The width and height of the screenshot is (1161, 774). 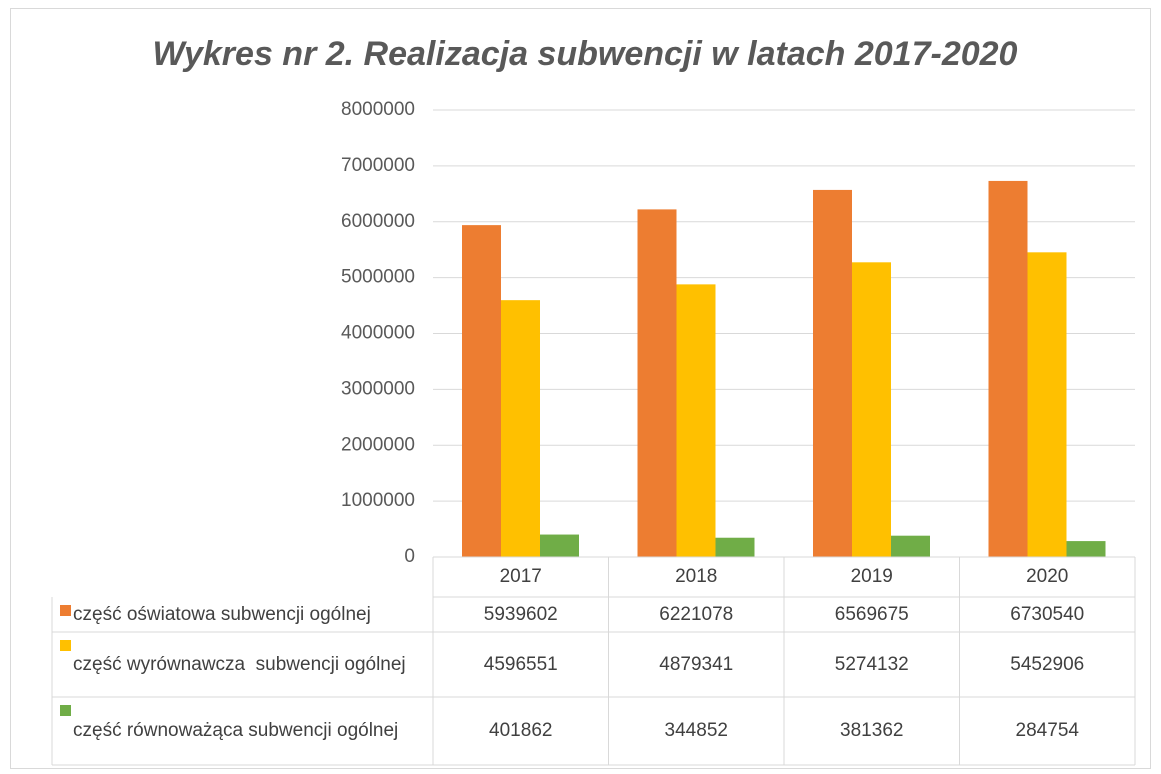 What do you see at coordinates (871, 664) in the screenshot?
I see `table-value: 5274132` at bounding box center [871, 664].